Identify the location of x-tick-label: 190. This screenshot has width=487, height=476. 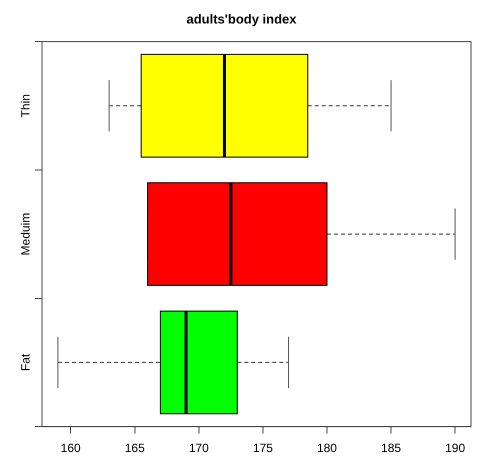
(455, 448).